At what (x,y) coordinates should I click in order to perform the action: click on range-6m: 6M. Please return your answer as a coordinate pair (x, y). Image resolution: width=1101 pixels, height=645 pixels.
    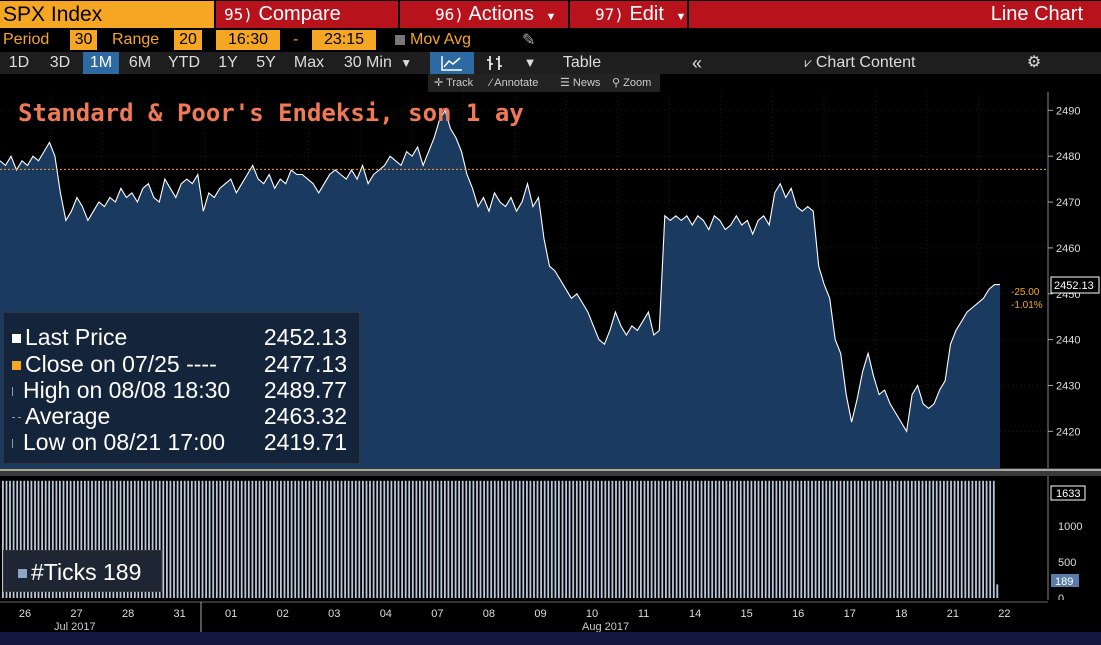
    Looking at the image, I should click on (140, 62).